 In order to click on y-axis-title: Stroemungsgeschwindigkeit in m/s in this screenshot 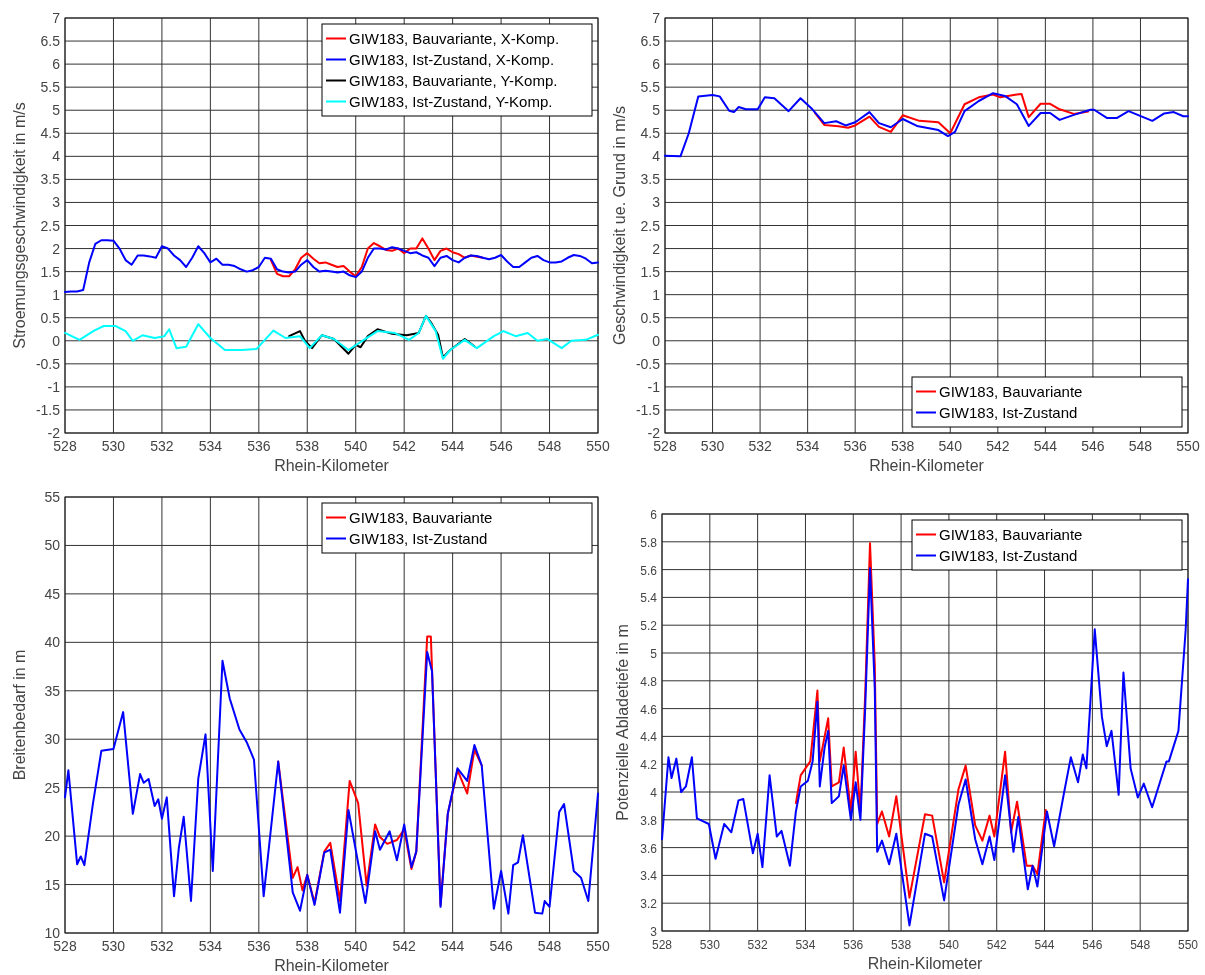, I will do `click(19, 225)`.